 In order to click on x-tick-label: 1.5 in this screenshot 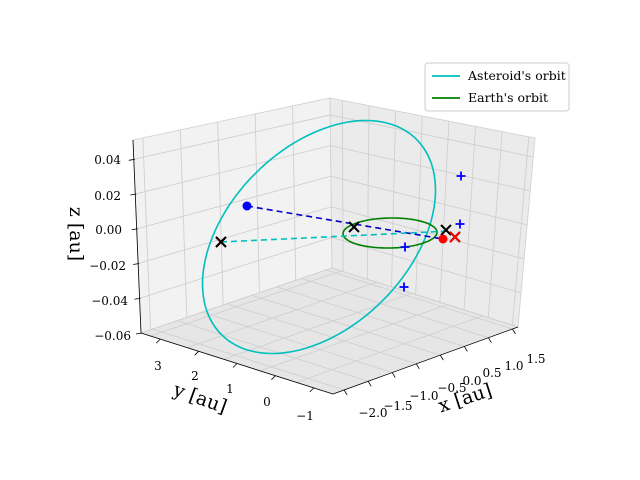, I will do `click(535, 359)`.